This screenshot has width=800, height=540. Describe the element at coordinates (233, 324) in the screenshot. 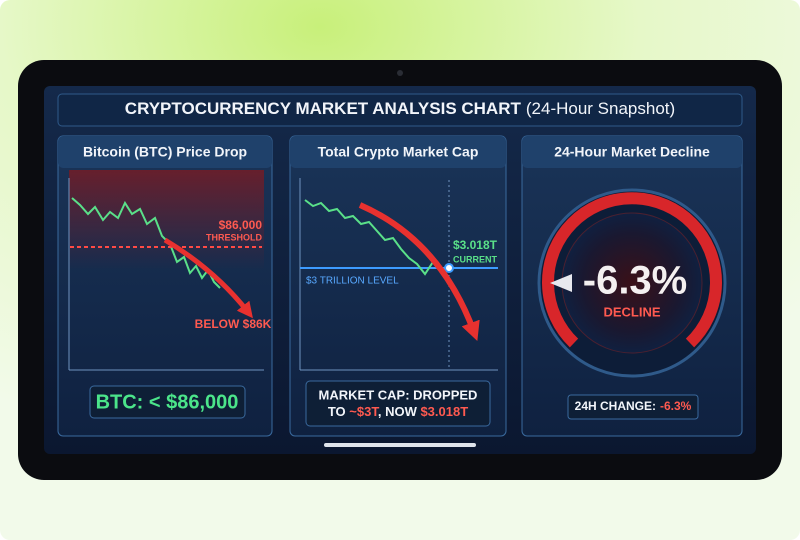

I see `annotation: BELOW $86K` at that location.